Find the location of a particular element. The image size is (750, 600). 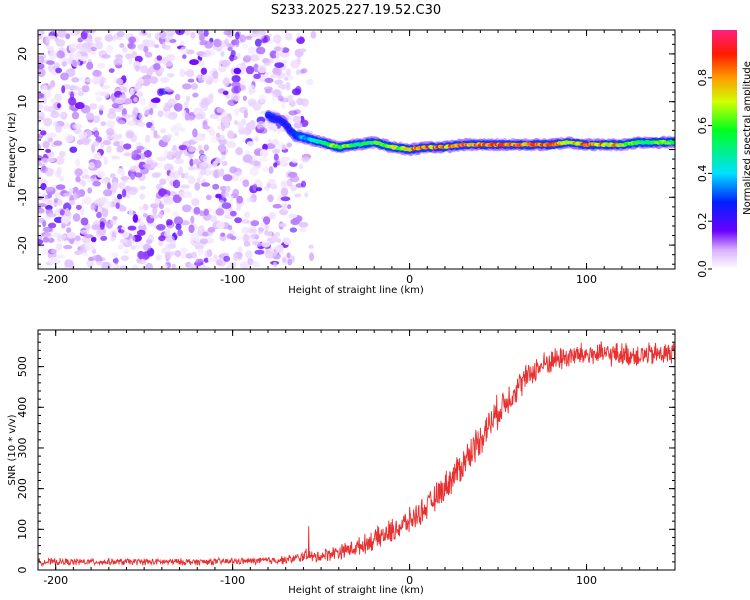

track-core is located at coordinates (673, 142).